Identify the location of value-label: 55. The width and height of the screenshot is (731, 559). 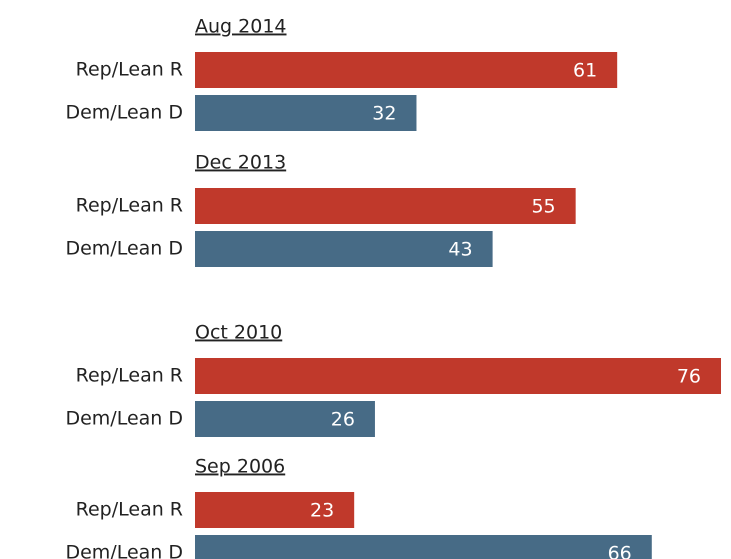
(543, 207).